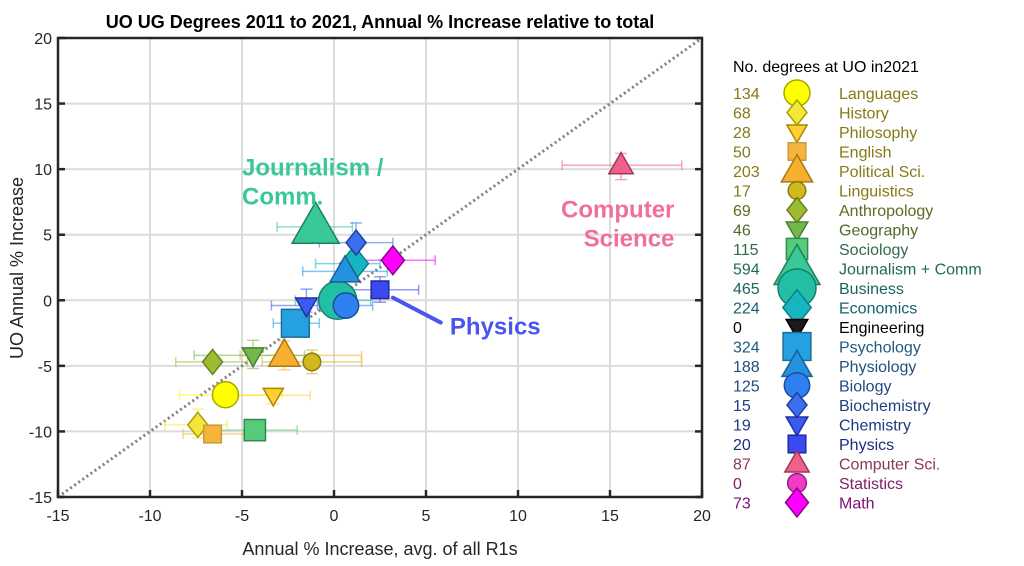 Image resolution: width=1024 pixels, height=566 pixels. Describe the element at coordinates (518, 516) in the screenshot. I see `x-tick-label: 10` at that location.